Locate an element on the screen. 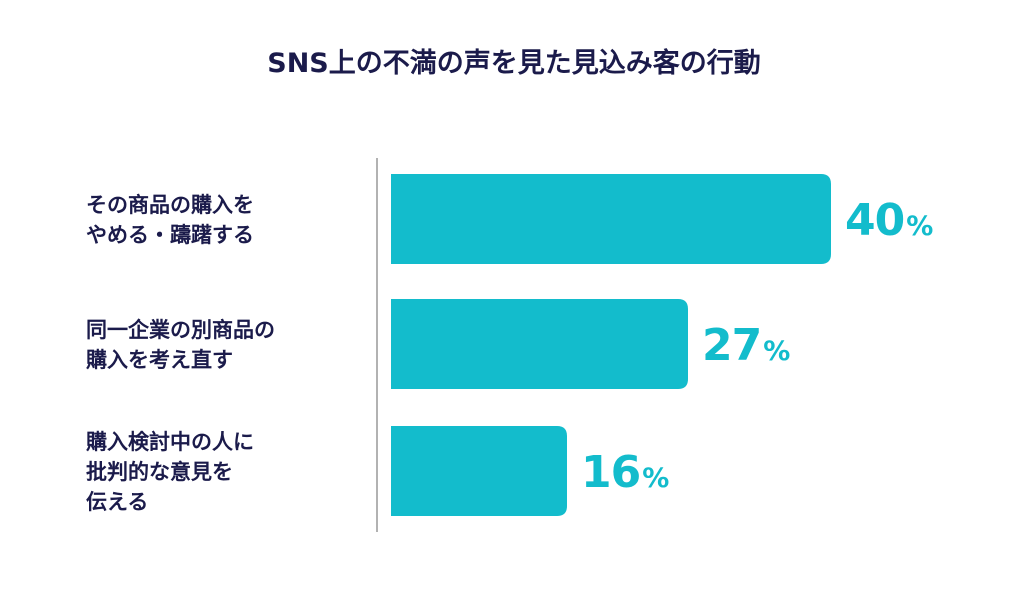 The image size is (1029, 590). value-number: 40 is located at coordinates (874, 220).